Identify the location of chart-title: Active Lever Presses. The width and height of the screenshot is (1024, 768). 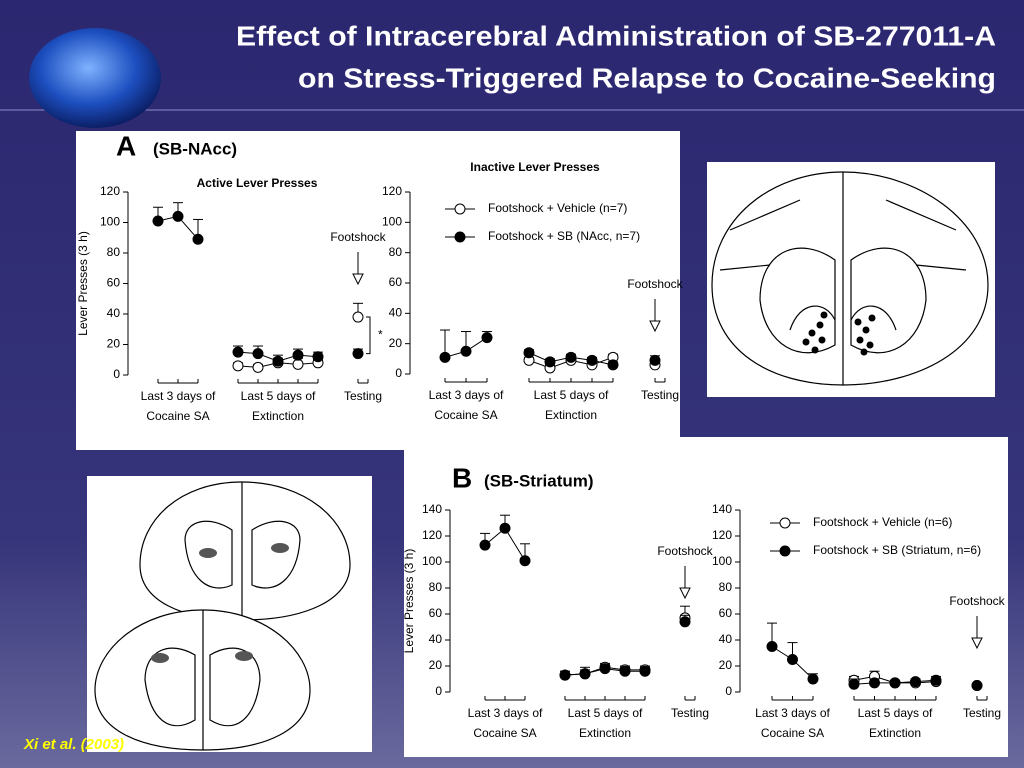
(257, 183).